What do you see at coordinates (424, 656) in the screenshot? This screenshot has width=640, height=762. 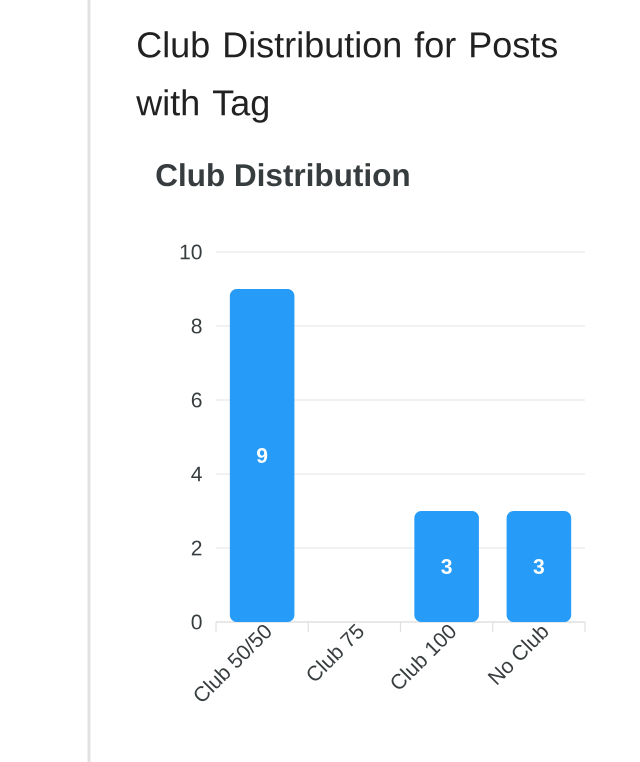 I see `x-tick-label: Club 100` at bounding box center [424, 656].